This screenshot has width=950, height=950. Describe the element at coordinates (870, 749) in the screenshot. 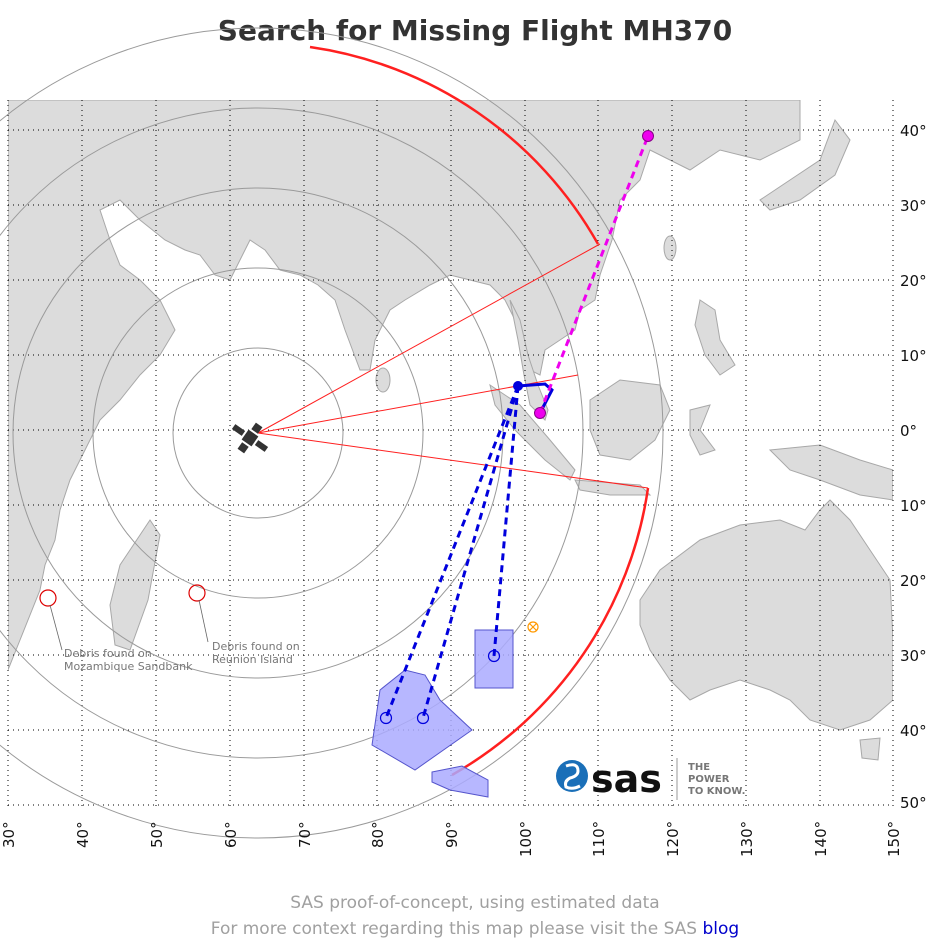

I see `land-tasmania` at that location.